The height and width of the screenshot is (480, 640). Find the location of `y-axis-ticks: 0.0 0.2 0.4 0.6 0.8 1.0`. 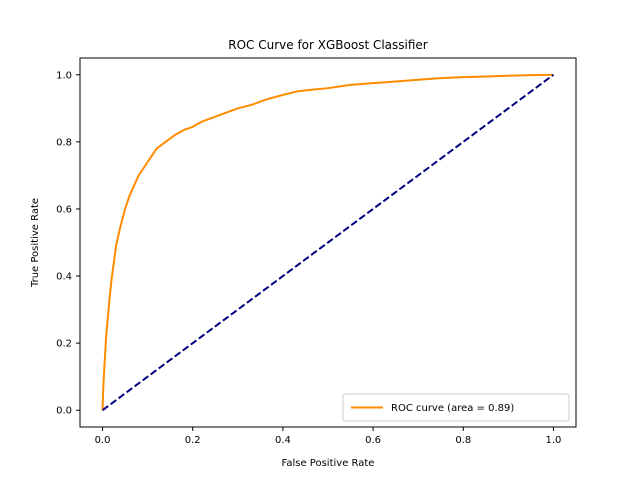

y-axis-ticks: 0.0 0.2 0.4 0.6 0.8 1.0 is located at coordinates (68, 243).